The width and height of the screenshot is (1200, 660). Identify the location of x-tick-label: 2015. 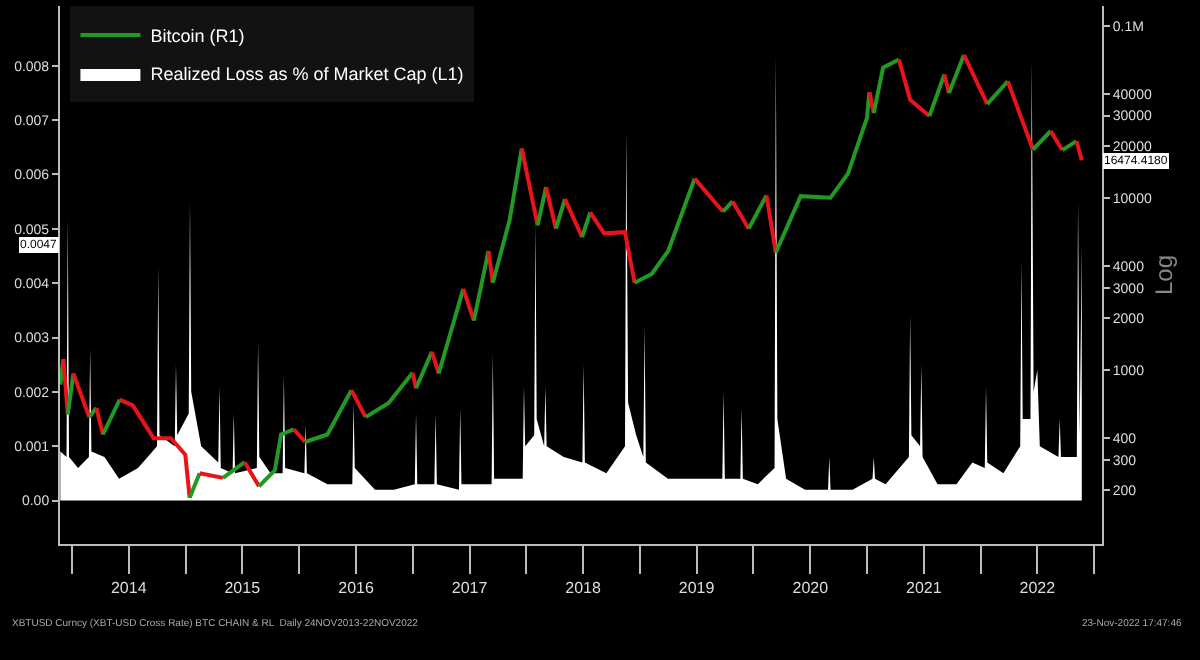
(243, 588).